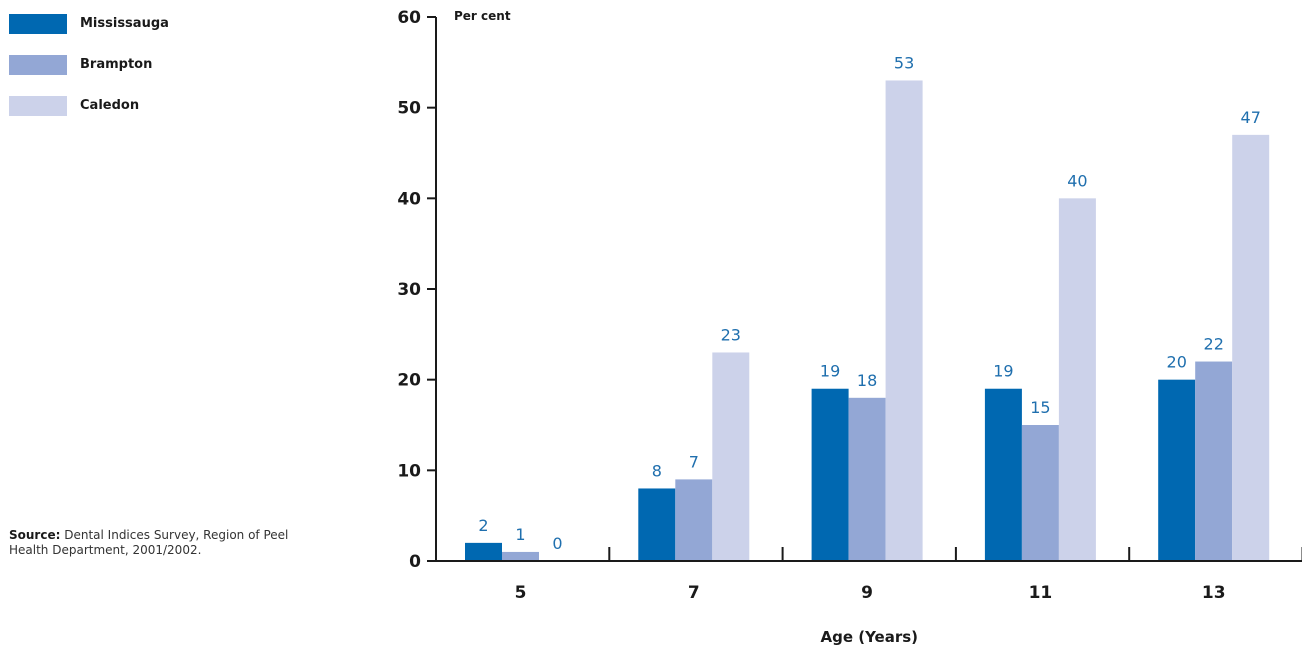 The width and height of the screenshot is (1302, 650). What do you see at coordinates (409, 381) in the screenshot?
I see `y-tick-label: 20` at bounding box center [409, 381].